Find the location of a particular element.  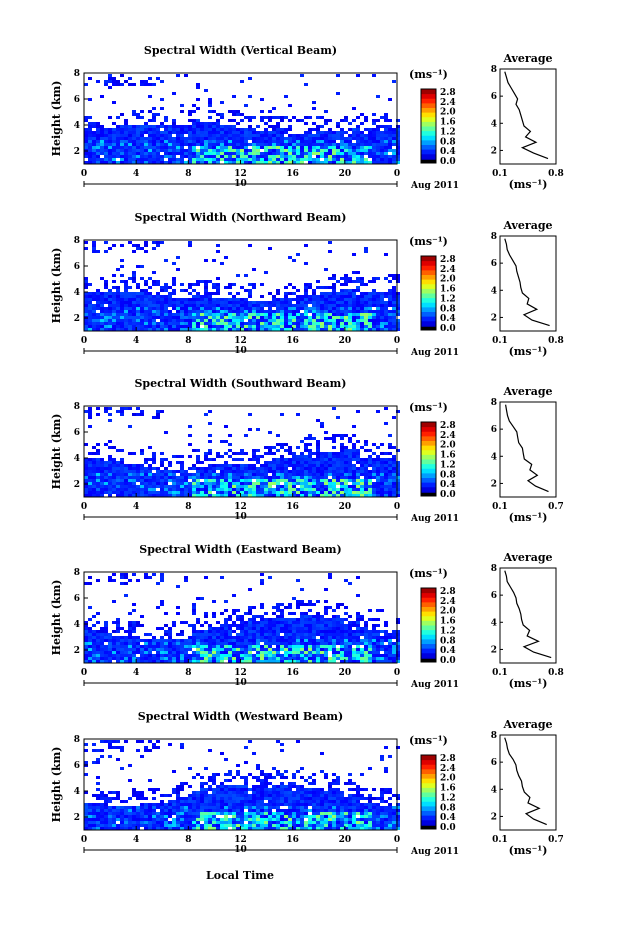

x-tick-label: 12 is located at coordinates (240, 507).